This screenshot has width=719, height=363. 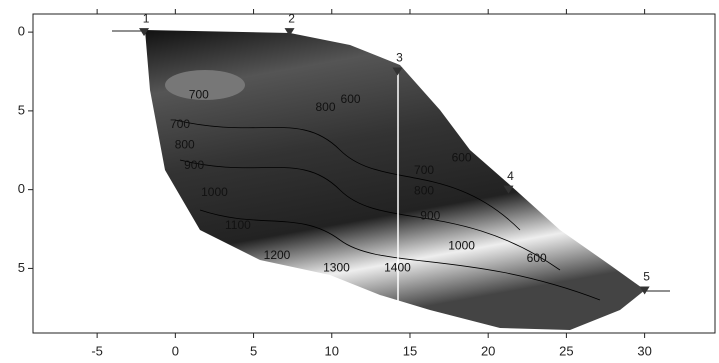 What do you see at coordinates (238, 225) in the screenshot?
I see `contour-label: 1100` at bounding box center [238, 225].